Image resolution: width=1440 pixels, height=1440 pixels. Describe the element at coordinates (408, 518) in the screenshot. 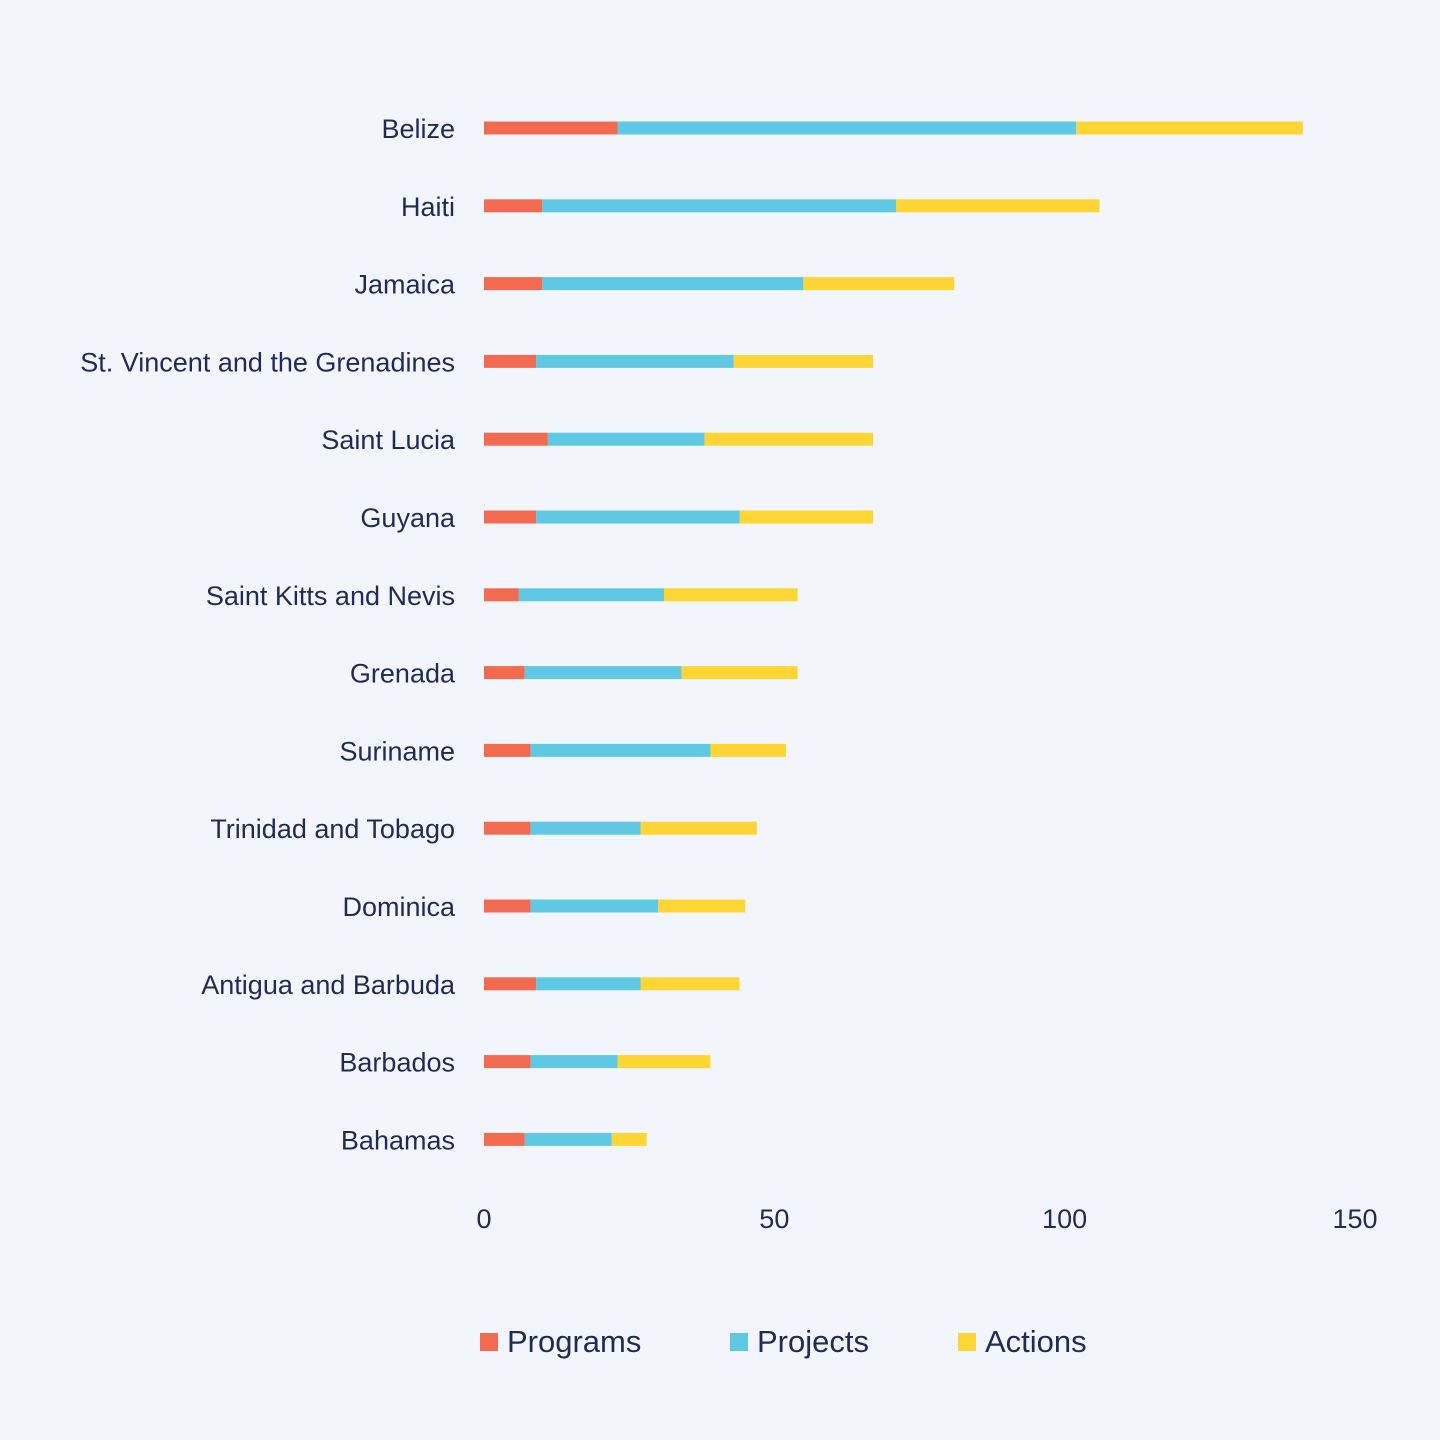

I see `category-label: Guyana` at that location.